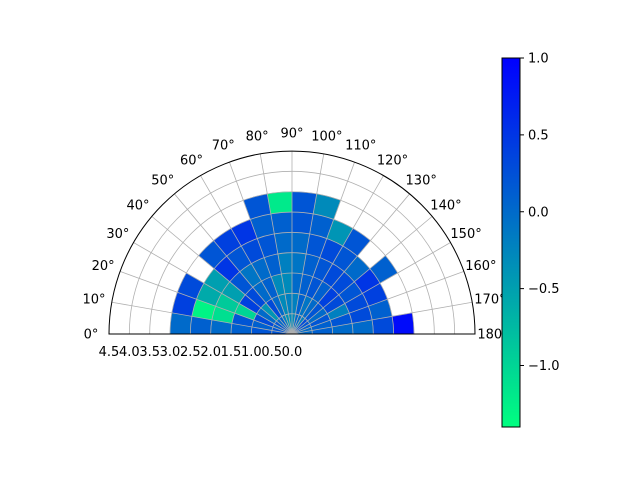 The width and height of the screenshot is (640, 480). What do you see at coordinates (94, 300) in the screenshot?
I see `theta-tick-label: 10°` at bounding box center [94, 300].